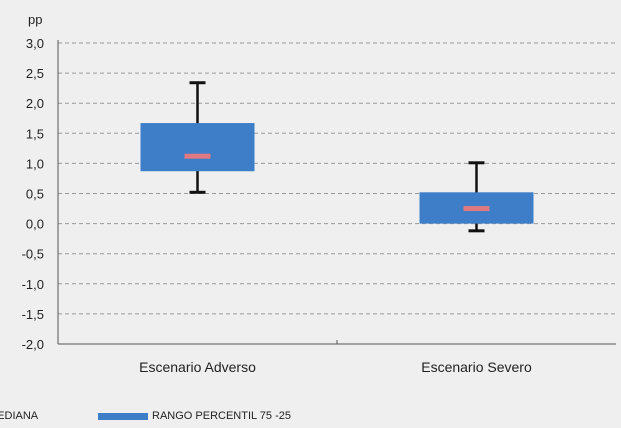  What do you see at coordinates (33, 254) in the screenshot?
I see `y-tick-label: -0,5` at bounding box center [33, 254].